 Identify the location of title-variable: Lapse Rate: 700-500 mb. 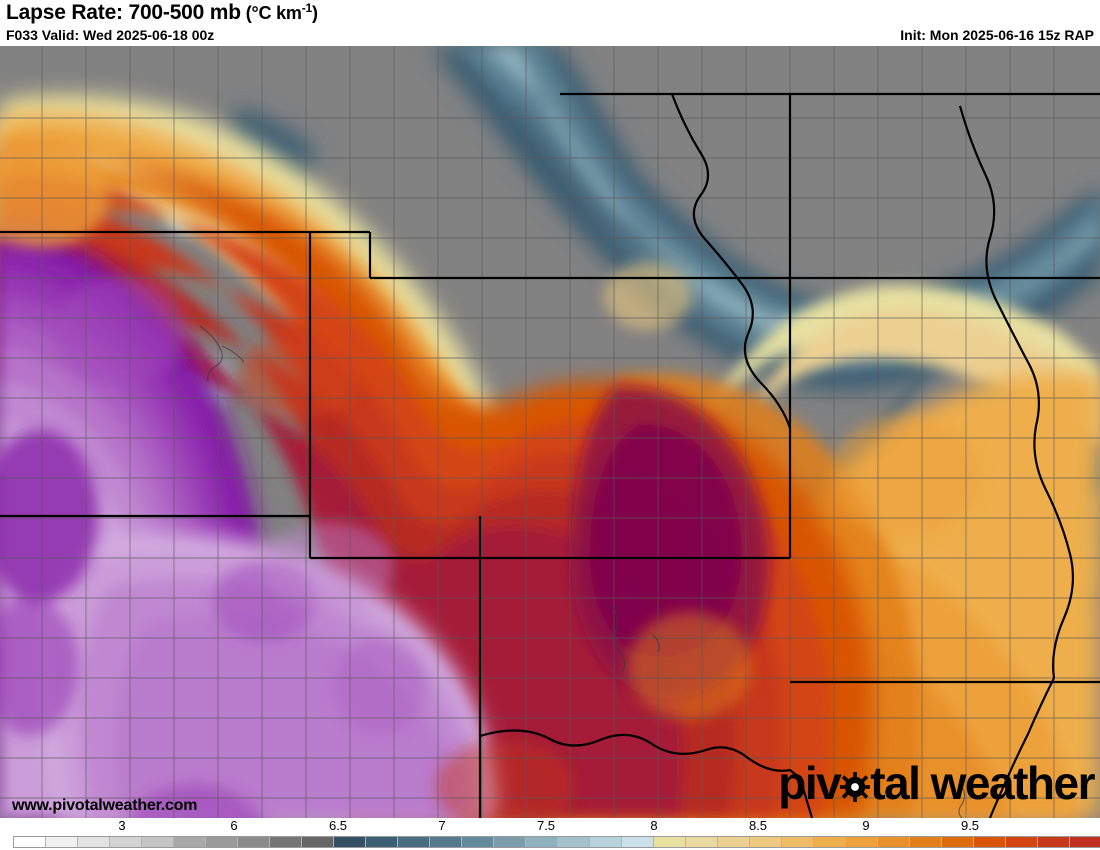
(123, 12).